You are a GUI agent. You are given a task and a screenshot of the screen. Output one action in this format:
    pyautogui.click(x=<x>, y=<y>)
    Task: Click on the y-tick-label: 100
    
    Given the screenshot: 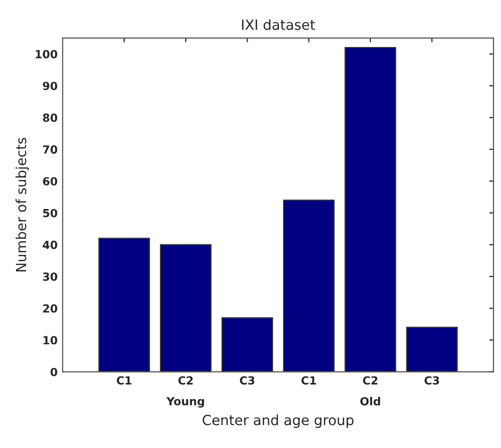 What is the action you would take?
    pyautogui.click(x=47, y=54)
    